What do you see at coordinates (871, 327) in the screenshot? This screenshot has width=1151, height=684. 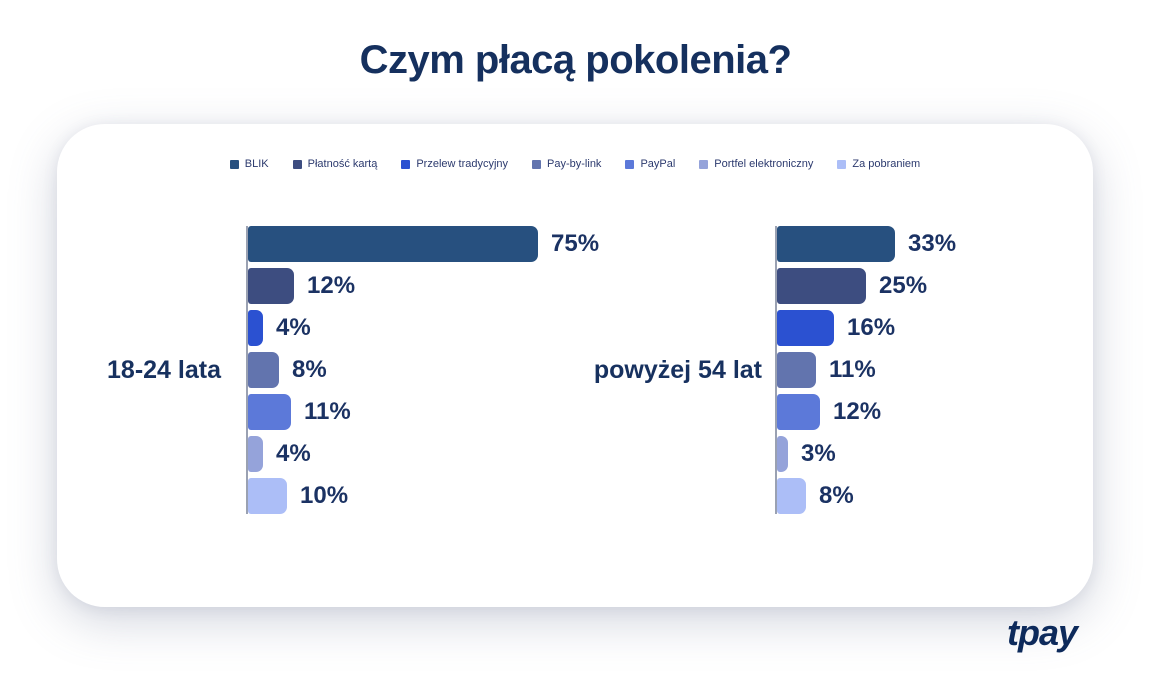 I see `bar-value-label: 16%` at bounding box center [871, 327].